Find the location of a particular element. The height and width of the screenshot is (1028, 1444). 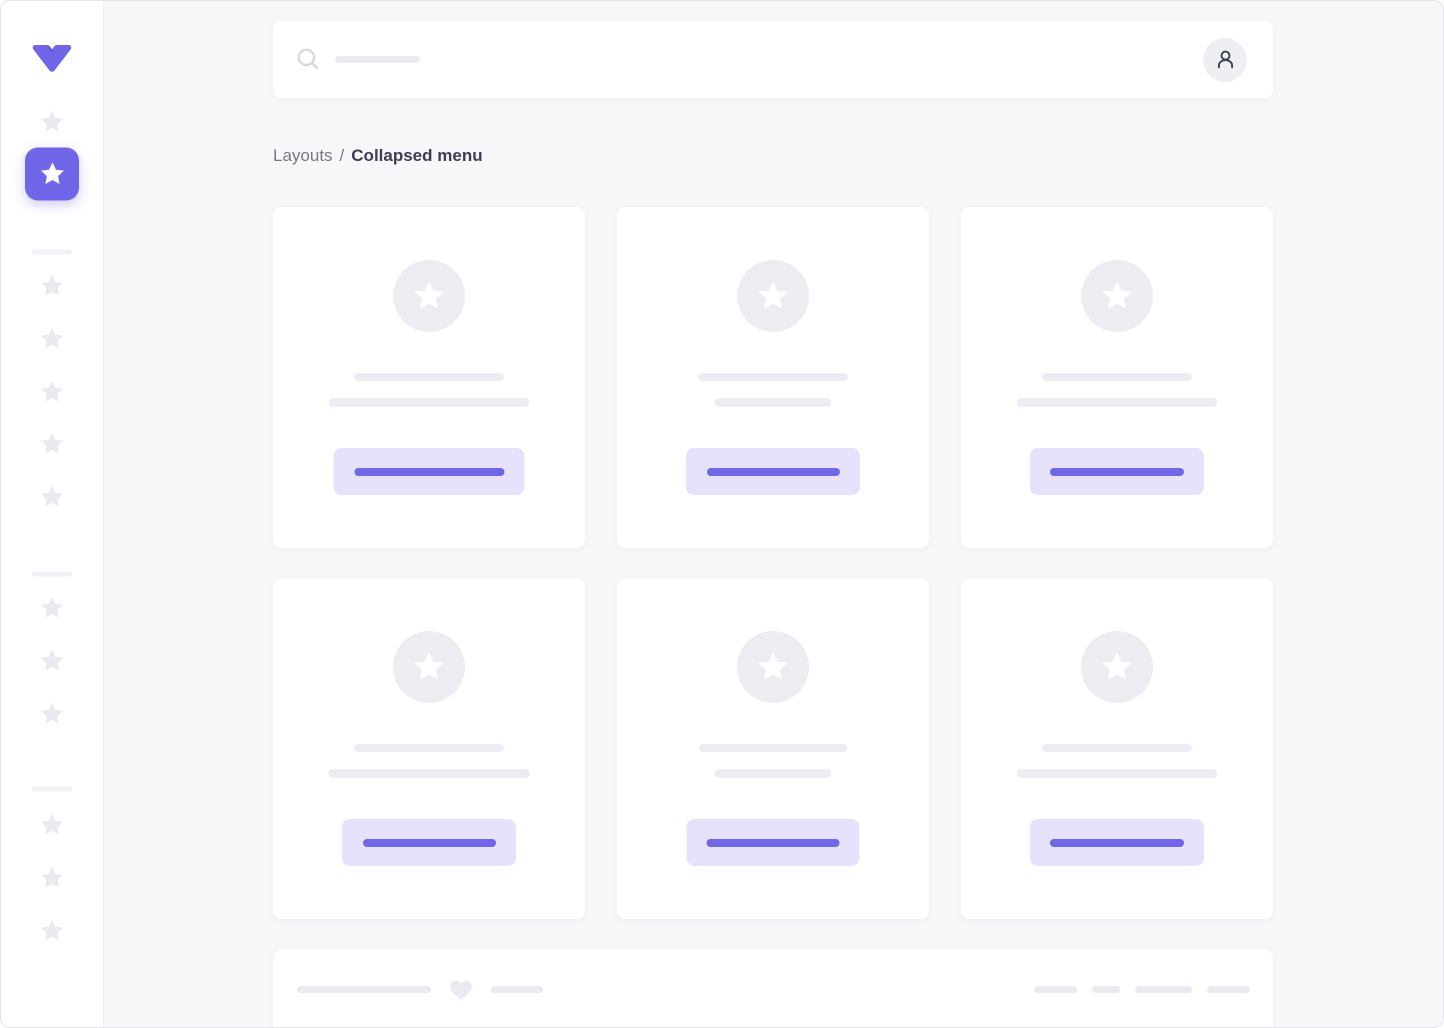

person-icon is located at coordinates (1225, 59).